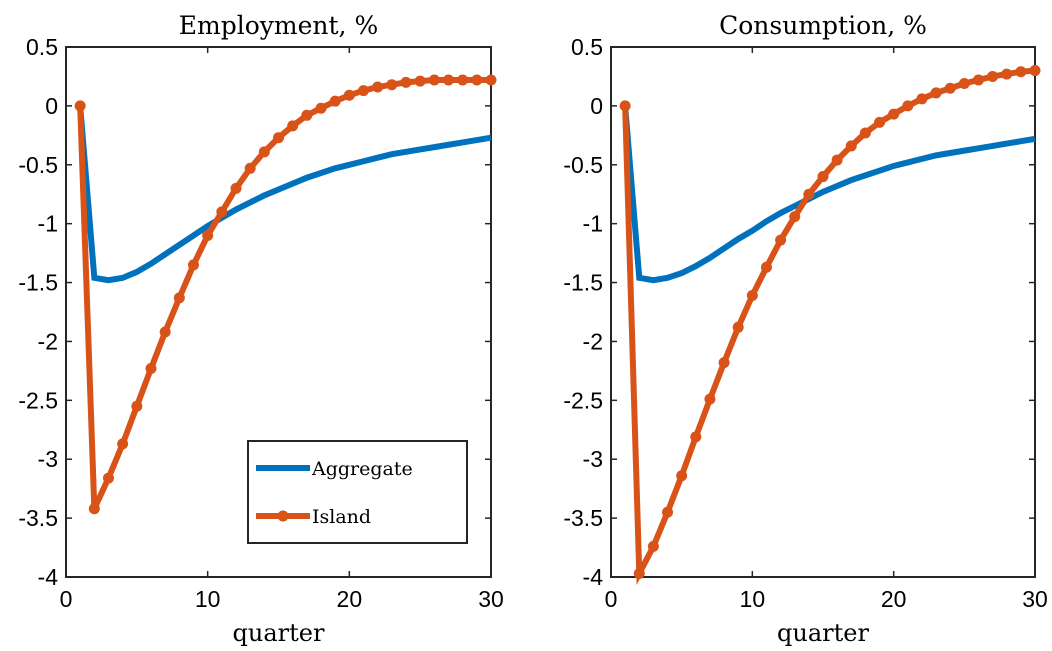 Image resolution: width=1052 pixels, height=651 pixels. What do you see at coordinates (278, 25) in the screenshot?
I see `chart-title: Employment, %` at bounding box center [278, 25].